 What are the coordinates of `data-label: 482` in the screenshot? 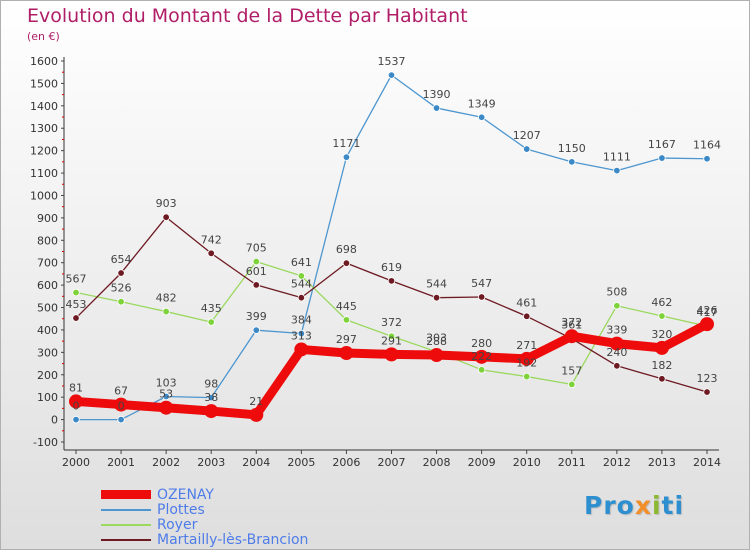 It's located at (166, 298).